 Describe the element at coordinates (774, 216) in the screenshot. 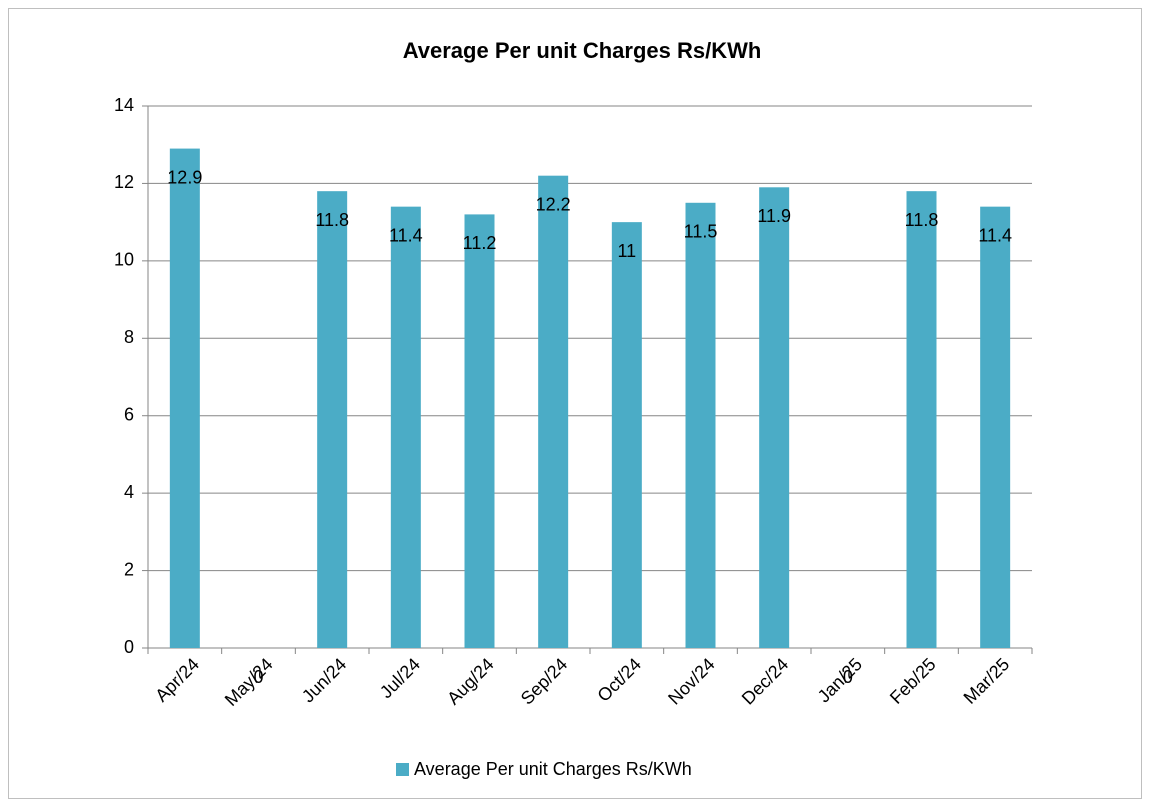

I see `data-label: 11.9` at that location.